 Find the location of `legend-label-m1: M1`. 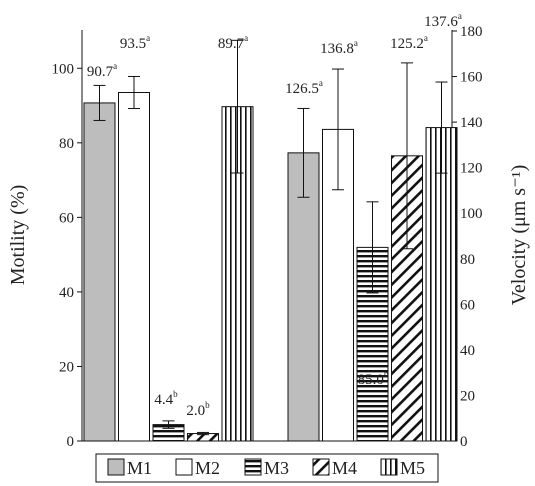

legend-label-m1: M1 is located at coordinates (139, 468).